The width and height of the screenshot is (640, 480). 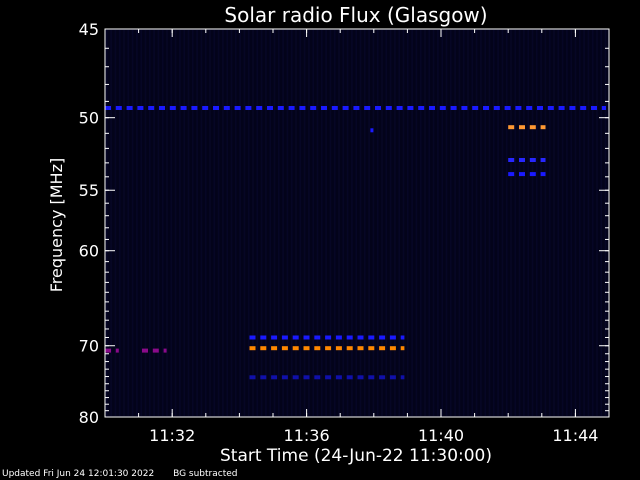 What do you see at coordinates (89, 417) in the screenshot?
I see `y-tick-label: 80` at bounding box center [89, 417].